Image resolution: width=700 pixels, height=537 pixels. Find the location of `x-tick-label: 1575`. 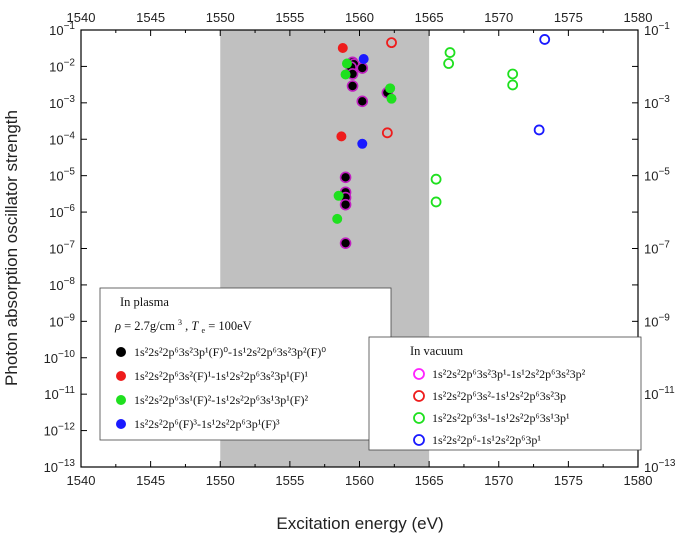

x-tick-label: 1575 is located at coordinates (568, 480).